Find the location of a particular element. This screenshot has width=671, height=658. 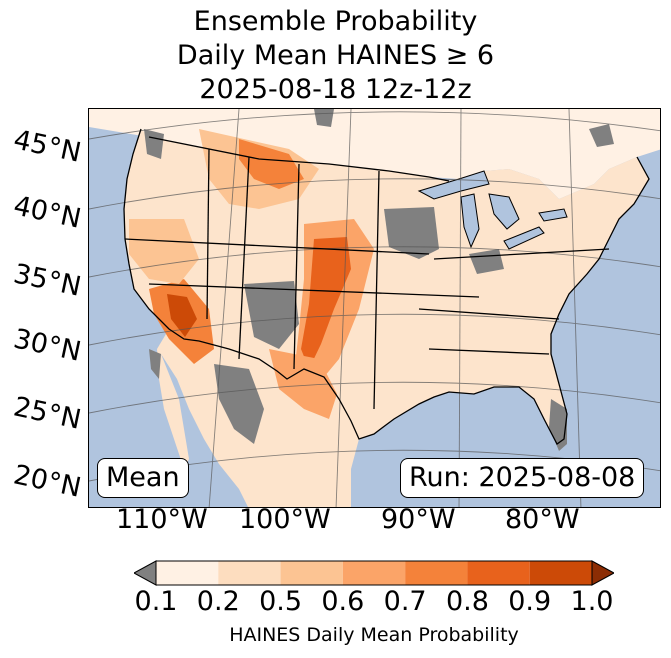

lake-erie is located at coordinates (524, 238).